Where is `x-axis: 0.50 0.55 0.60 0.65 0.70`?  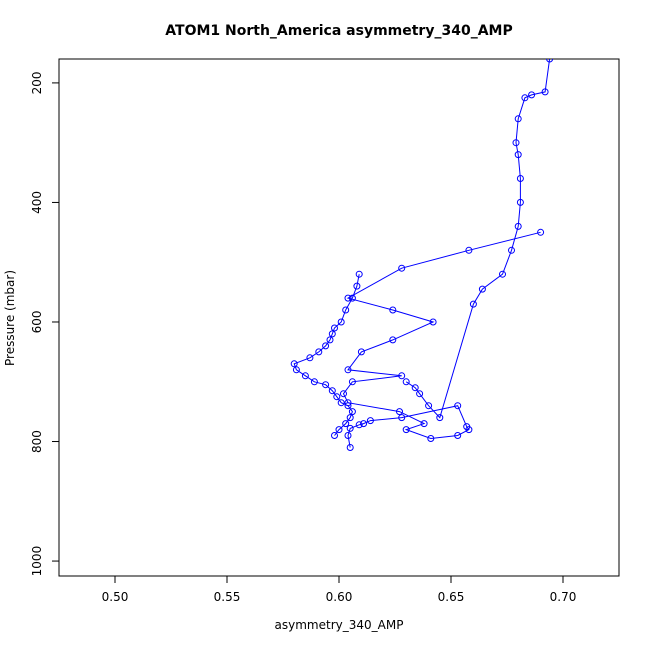 x-axis: 0.50 0.55 0.60 0.65 0.70 is located at coordinates (339, 589).